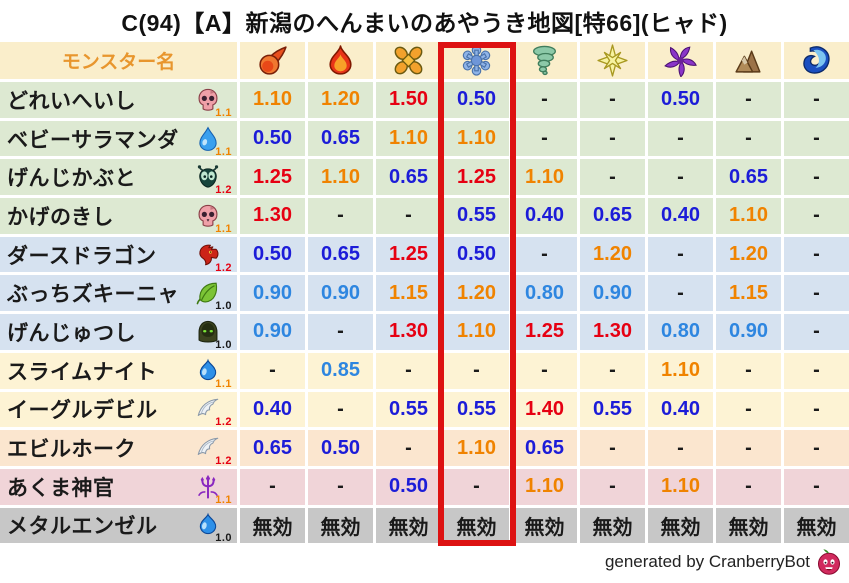 This screenshot has width=849, height=583. Describe the element at coordinates (71, 333) in the screenshot. I see `monster-name: げんじゅつし` at that location.